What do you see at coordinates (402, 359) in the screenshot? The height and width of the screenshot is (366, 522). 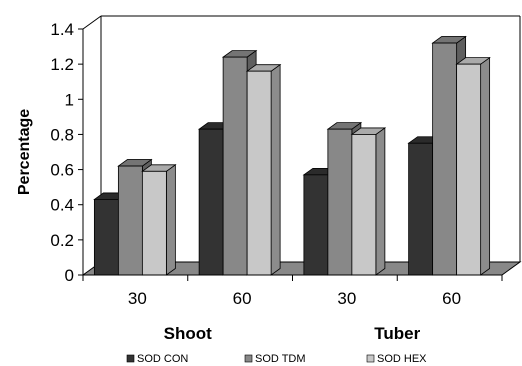 I see `legend-label: SOD HEX` at bounding box center [402, 359].